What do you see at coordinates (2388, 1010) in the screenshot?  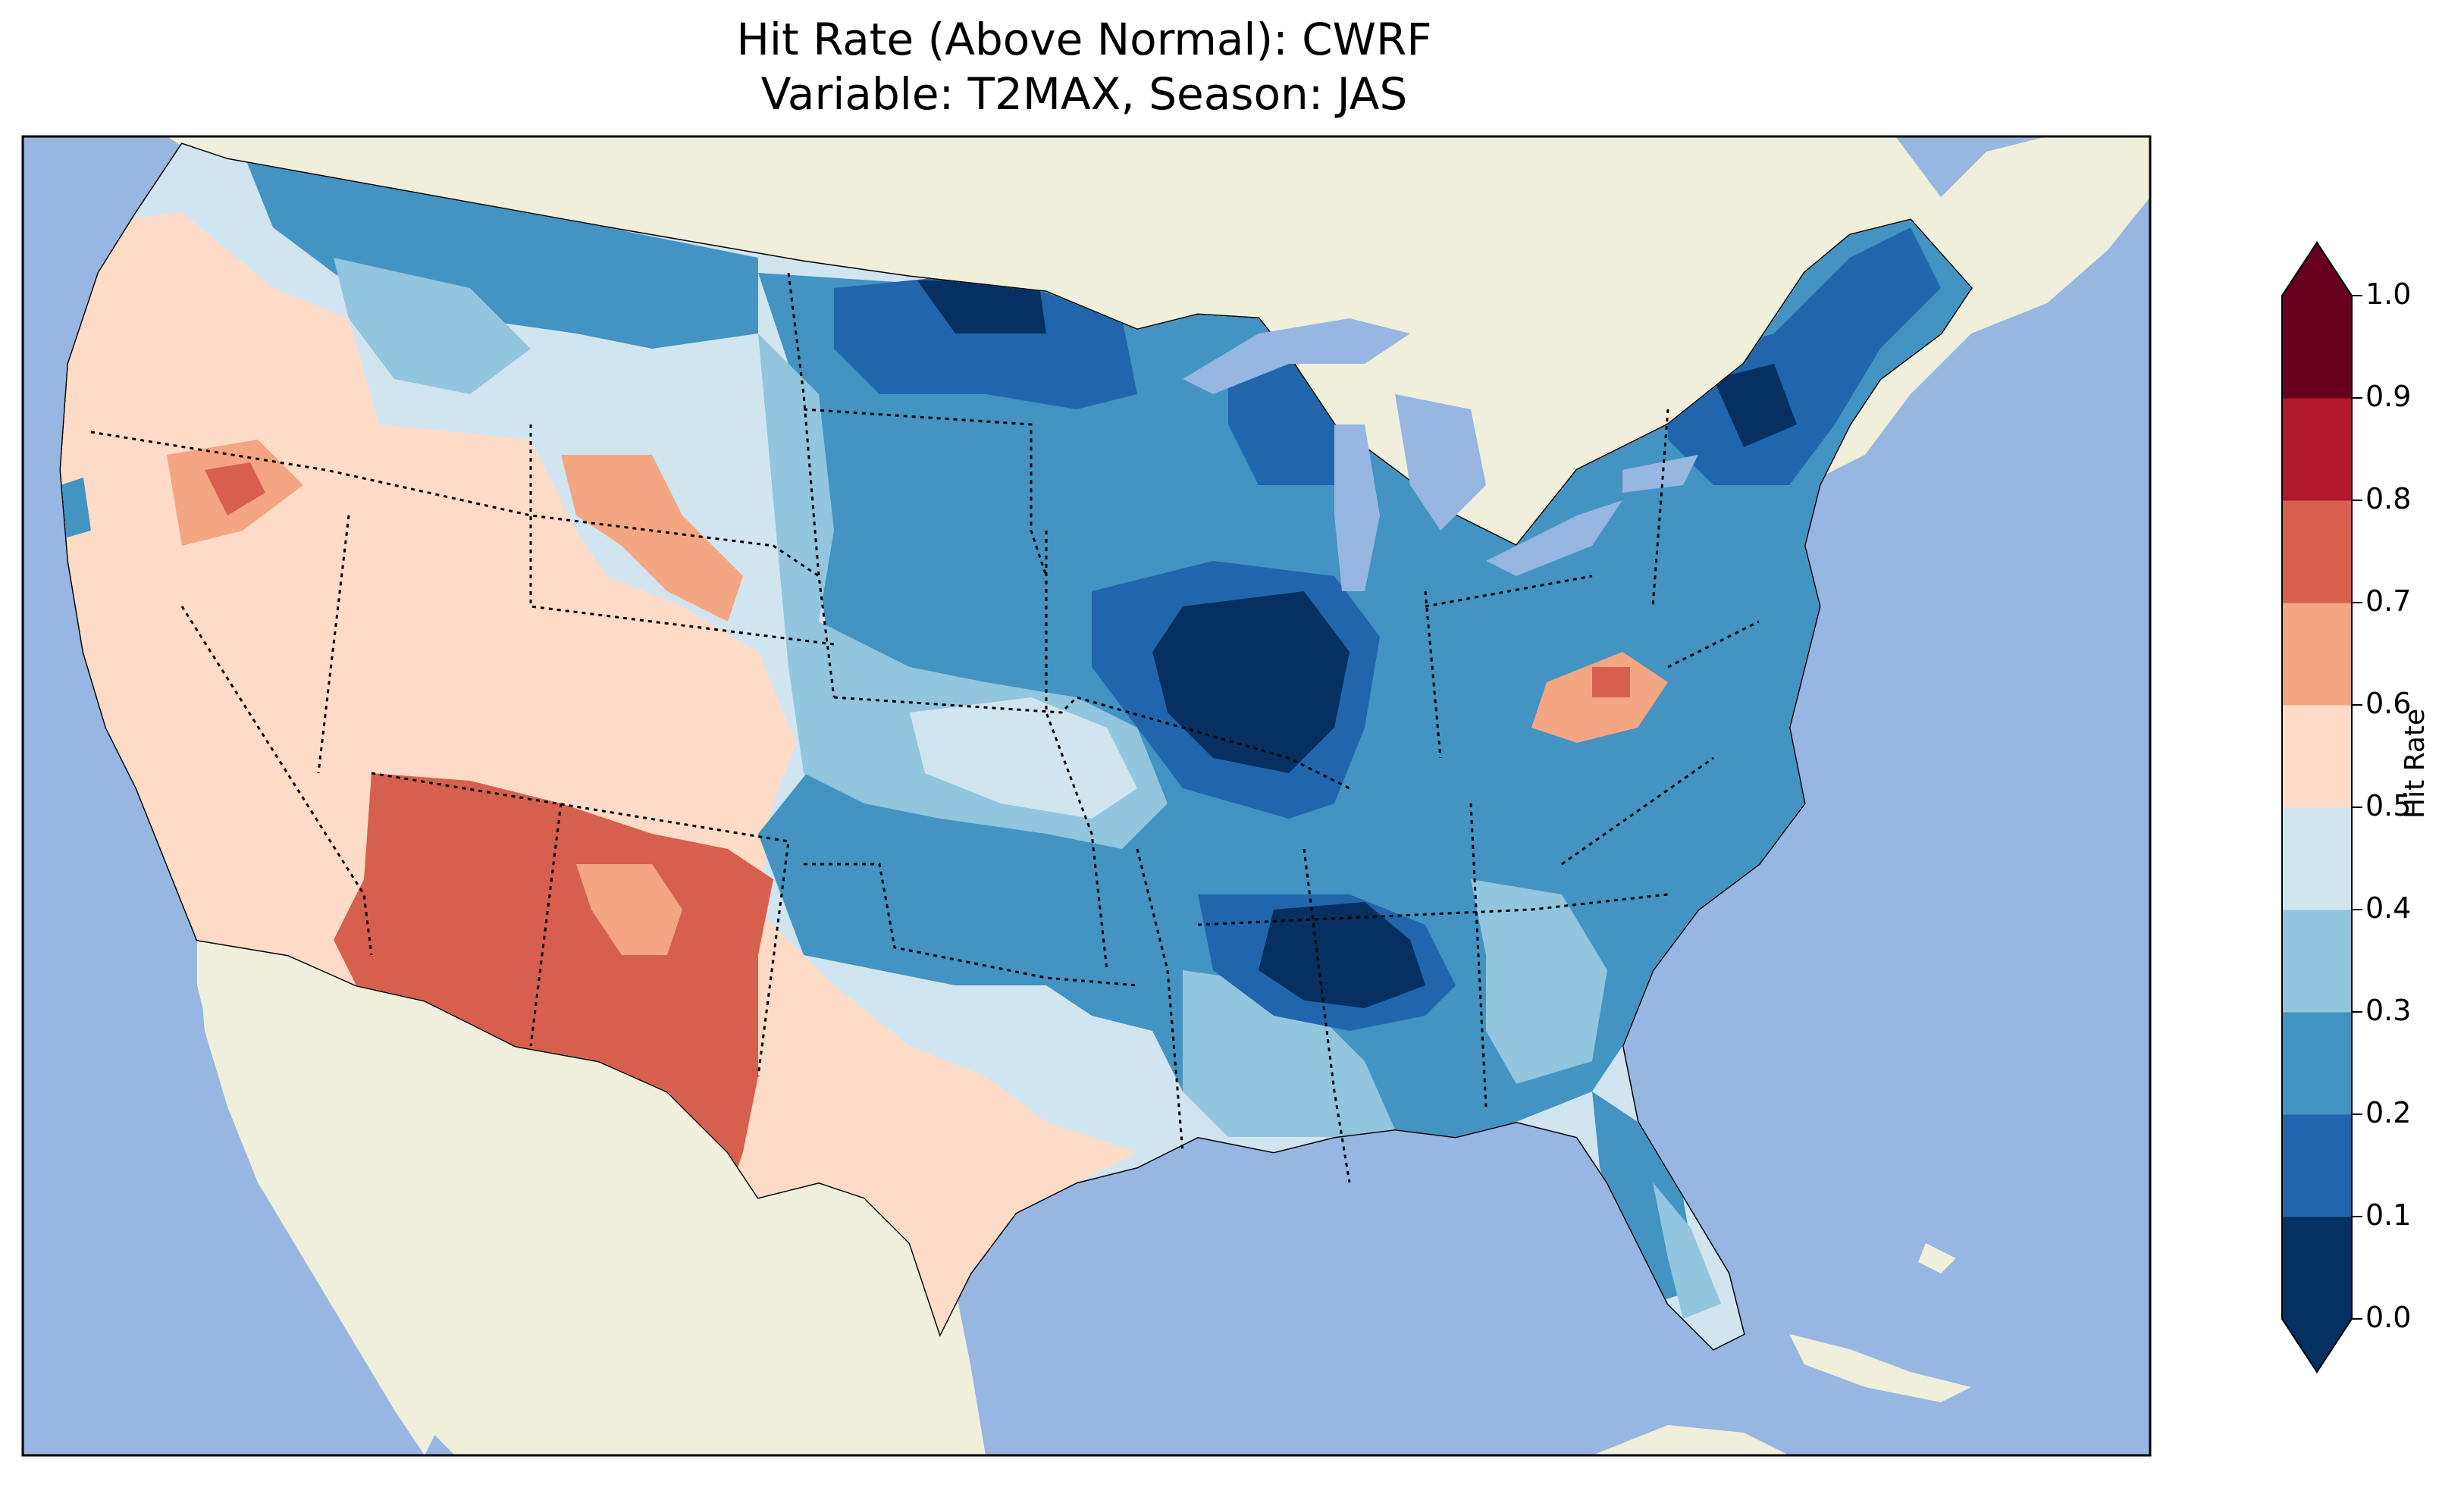 I see `colorbar-tick-label: 0.3` at bounding box center [2388, 1010].